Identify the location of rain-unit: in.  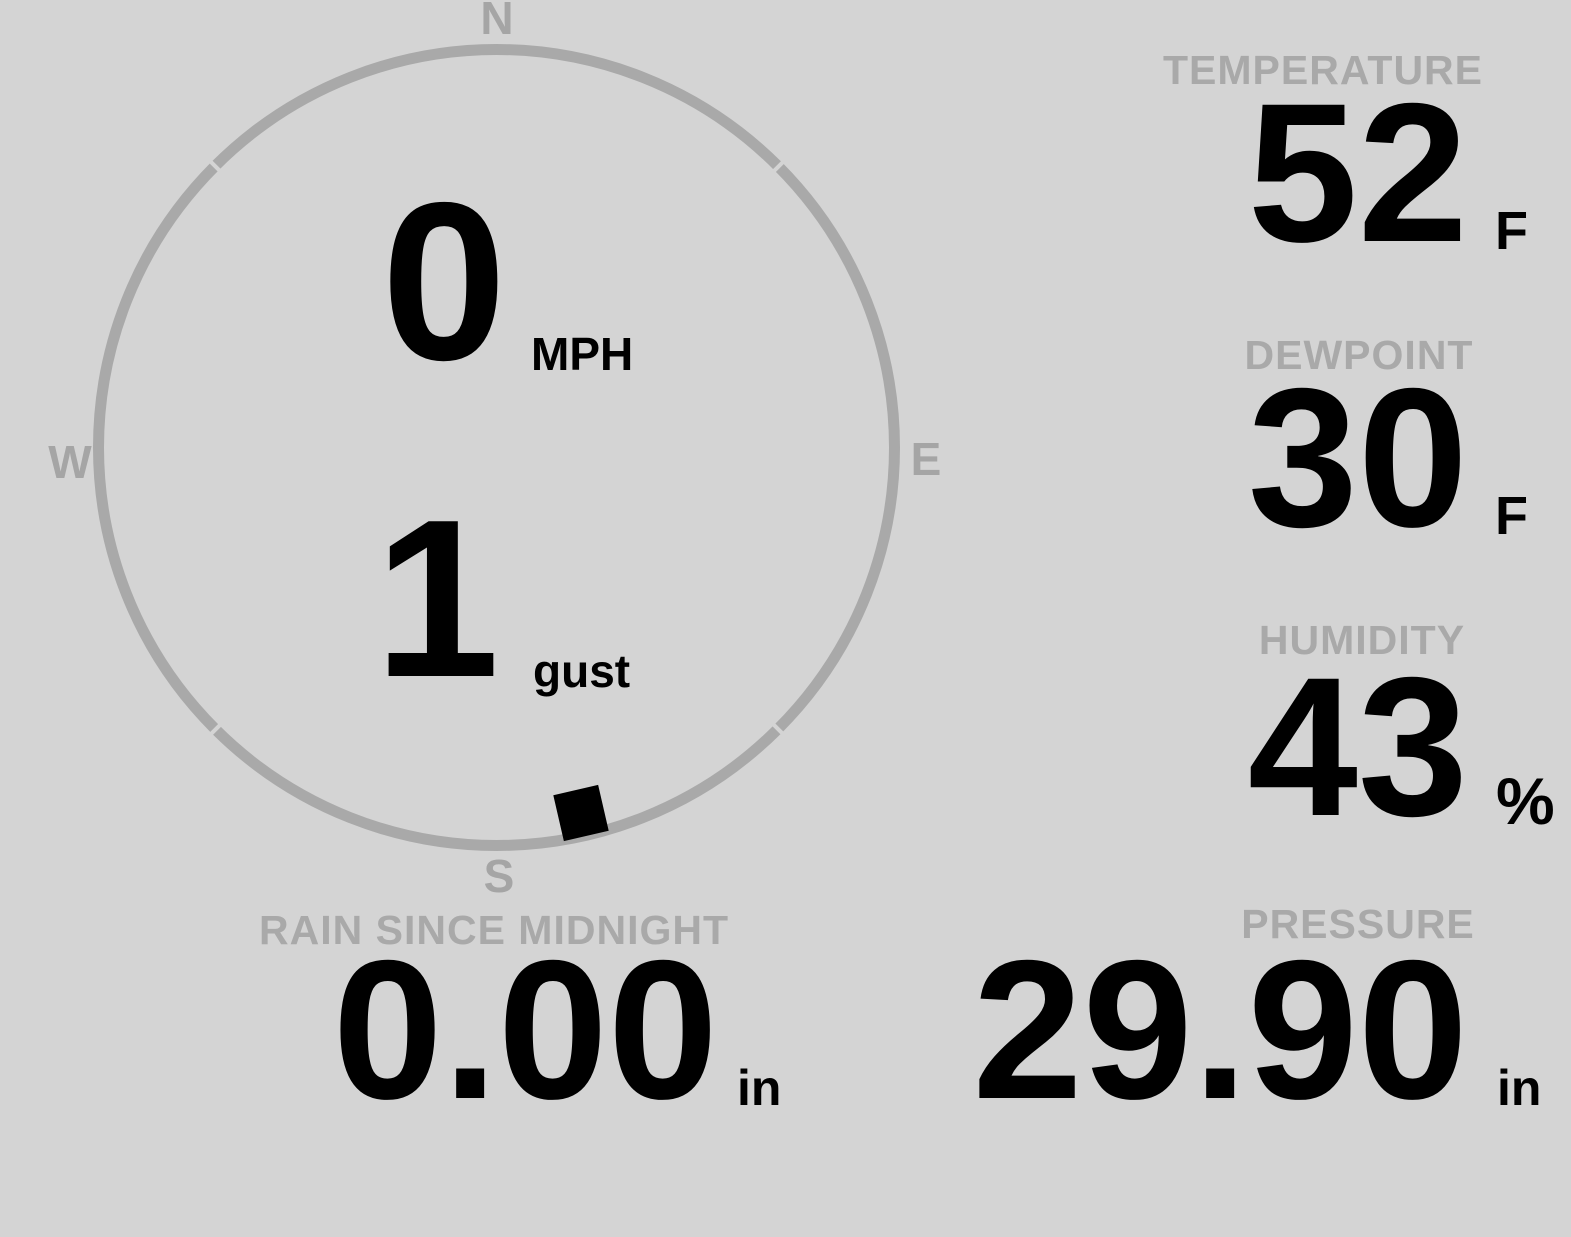
(759, 1088).